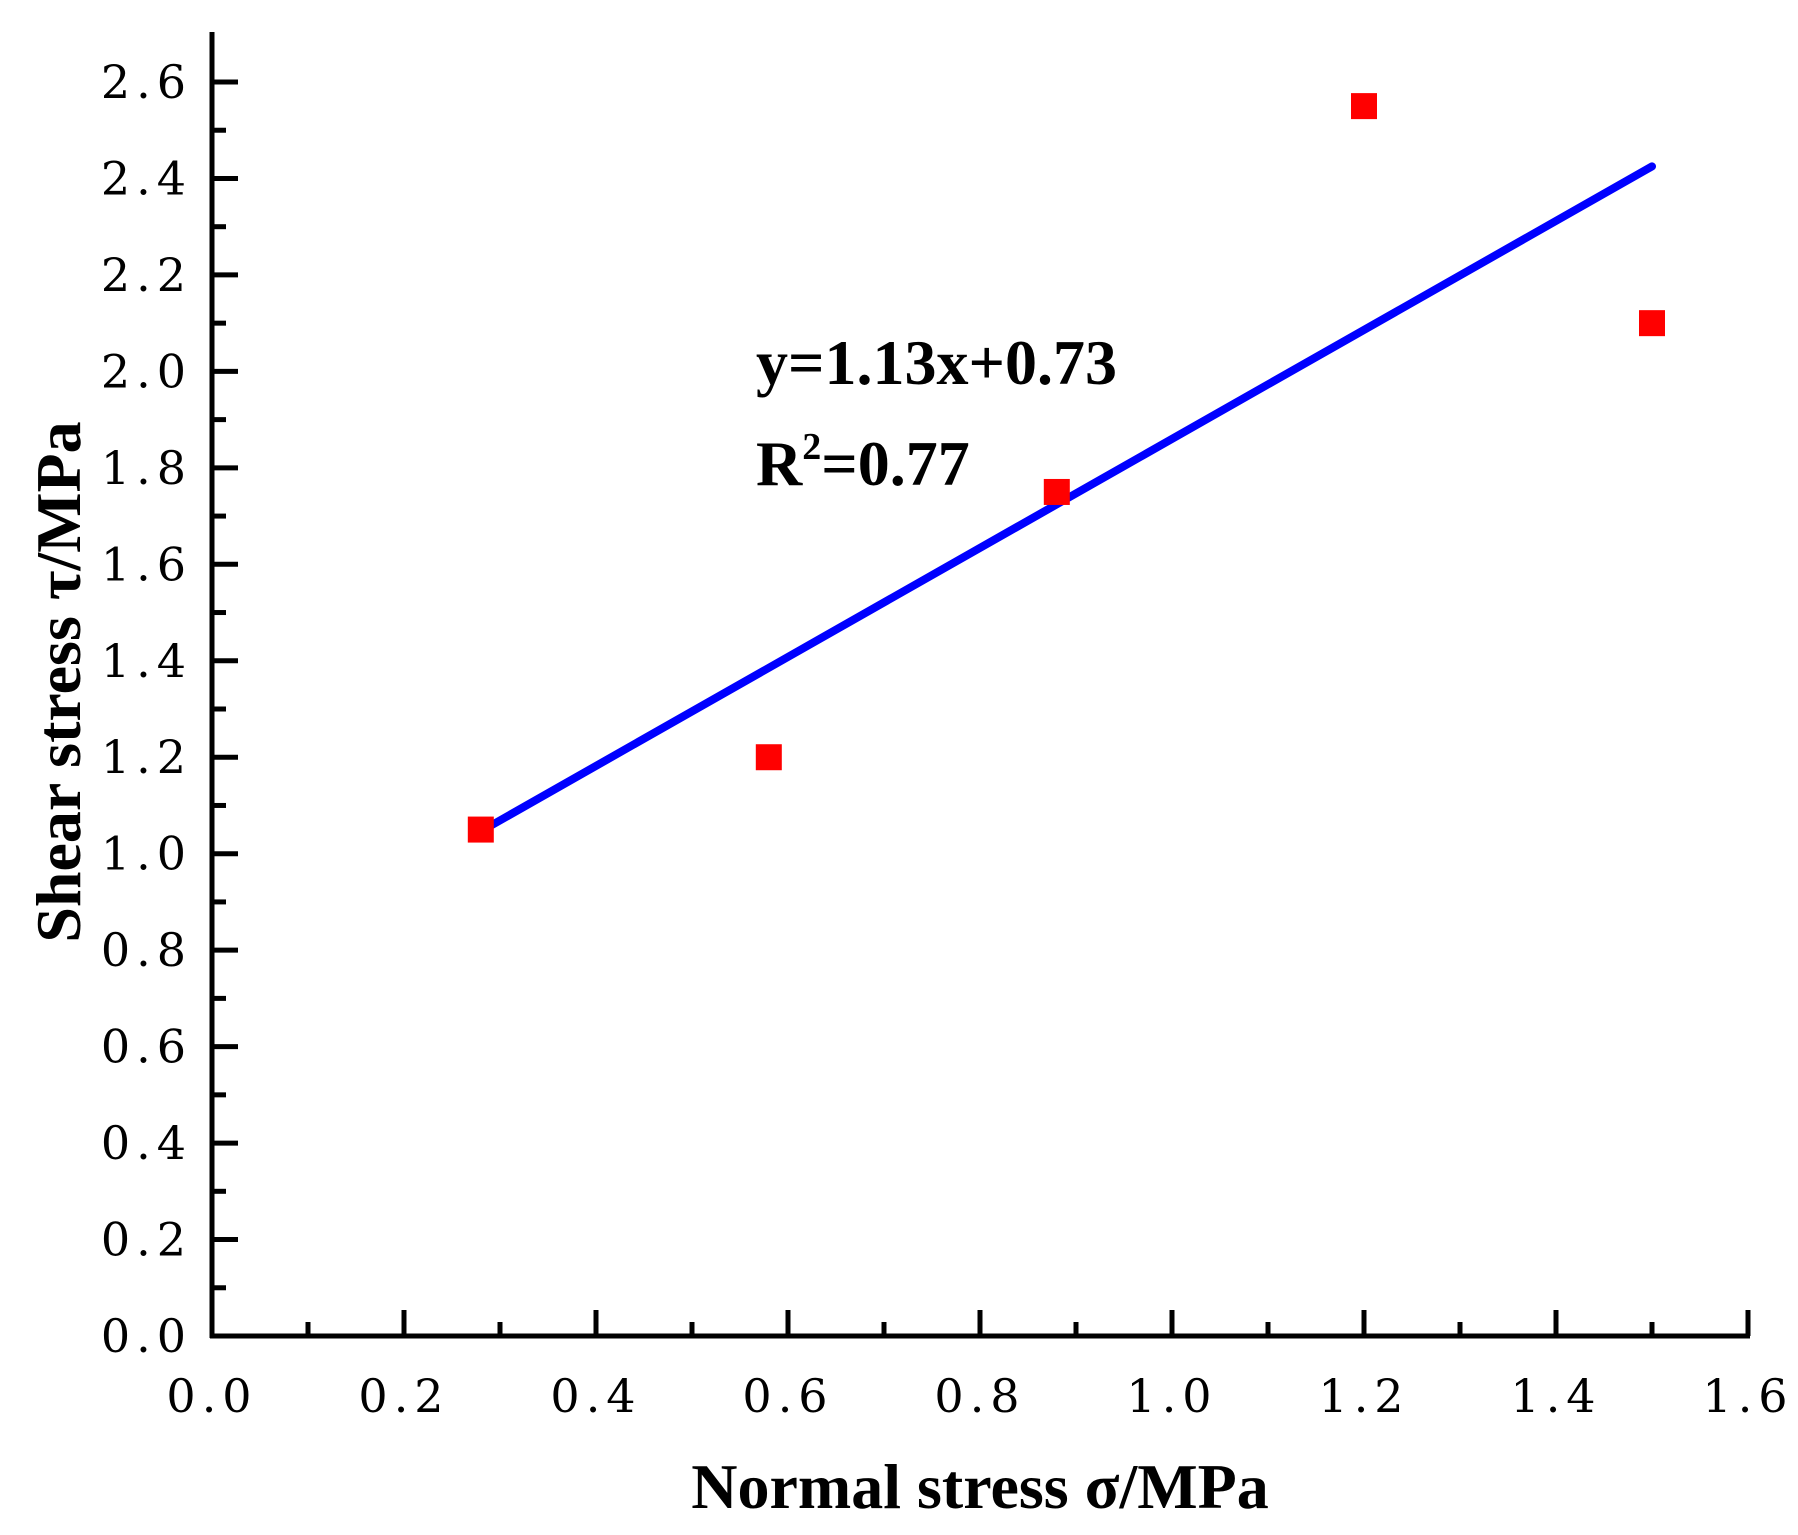  What do you see at coordinates (146, 1047) in the screenshot?
I see `y-tick-label: 0.6` at bounding box center [146, 1047].